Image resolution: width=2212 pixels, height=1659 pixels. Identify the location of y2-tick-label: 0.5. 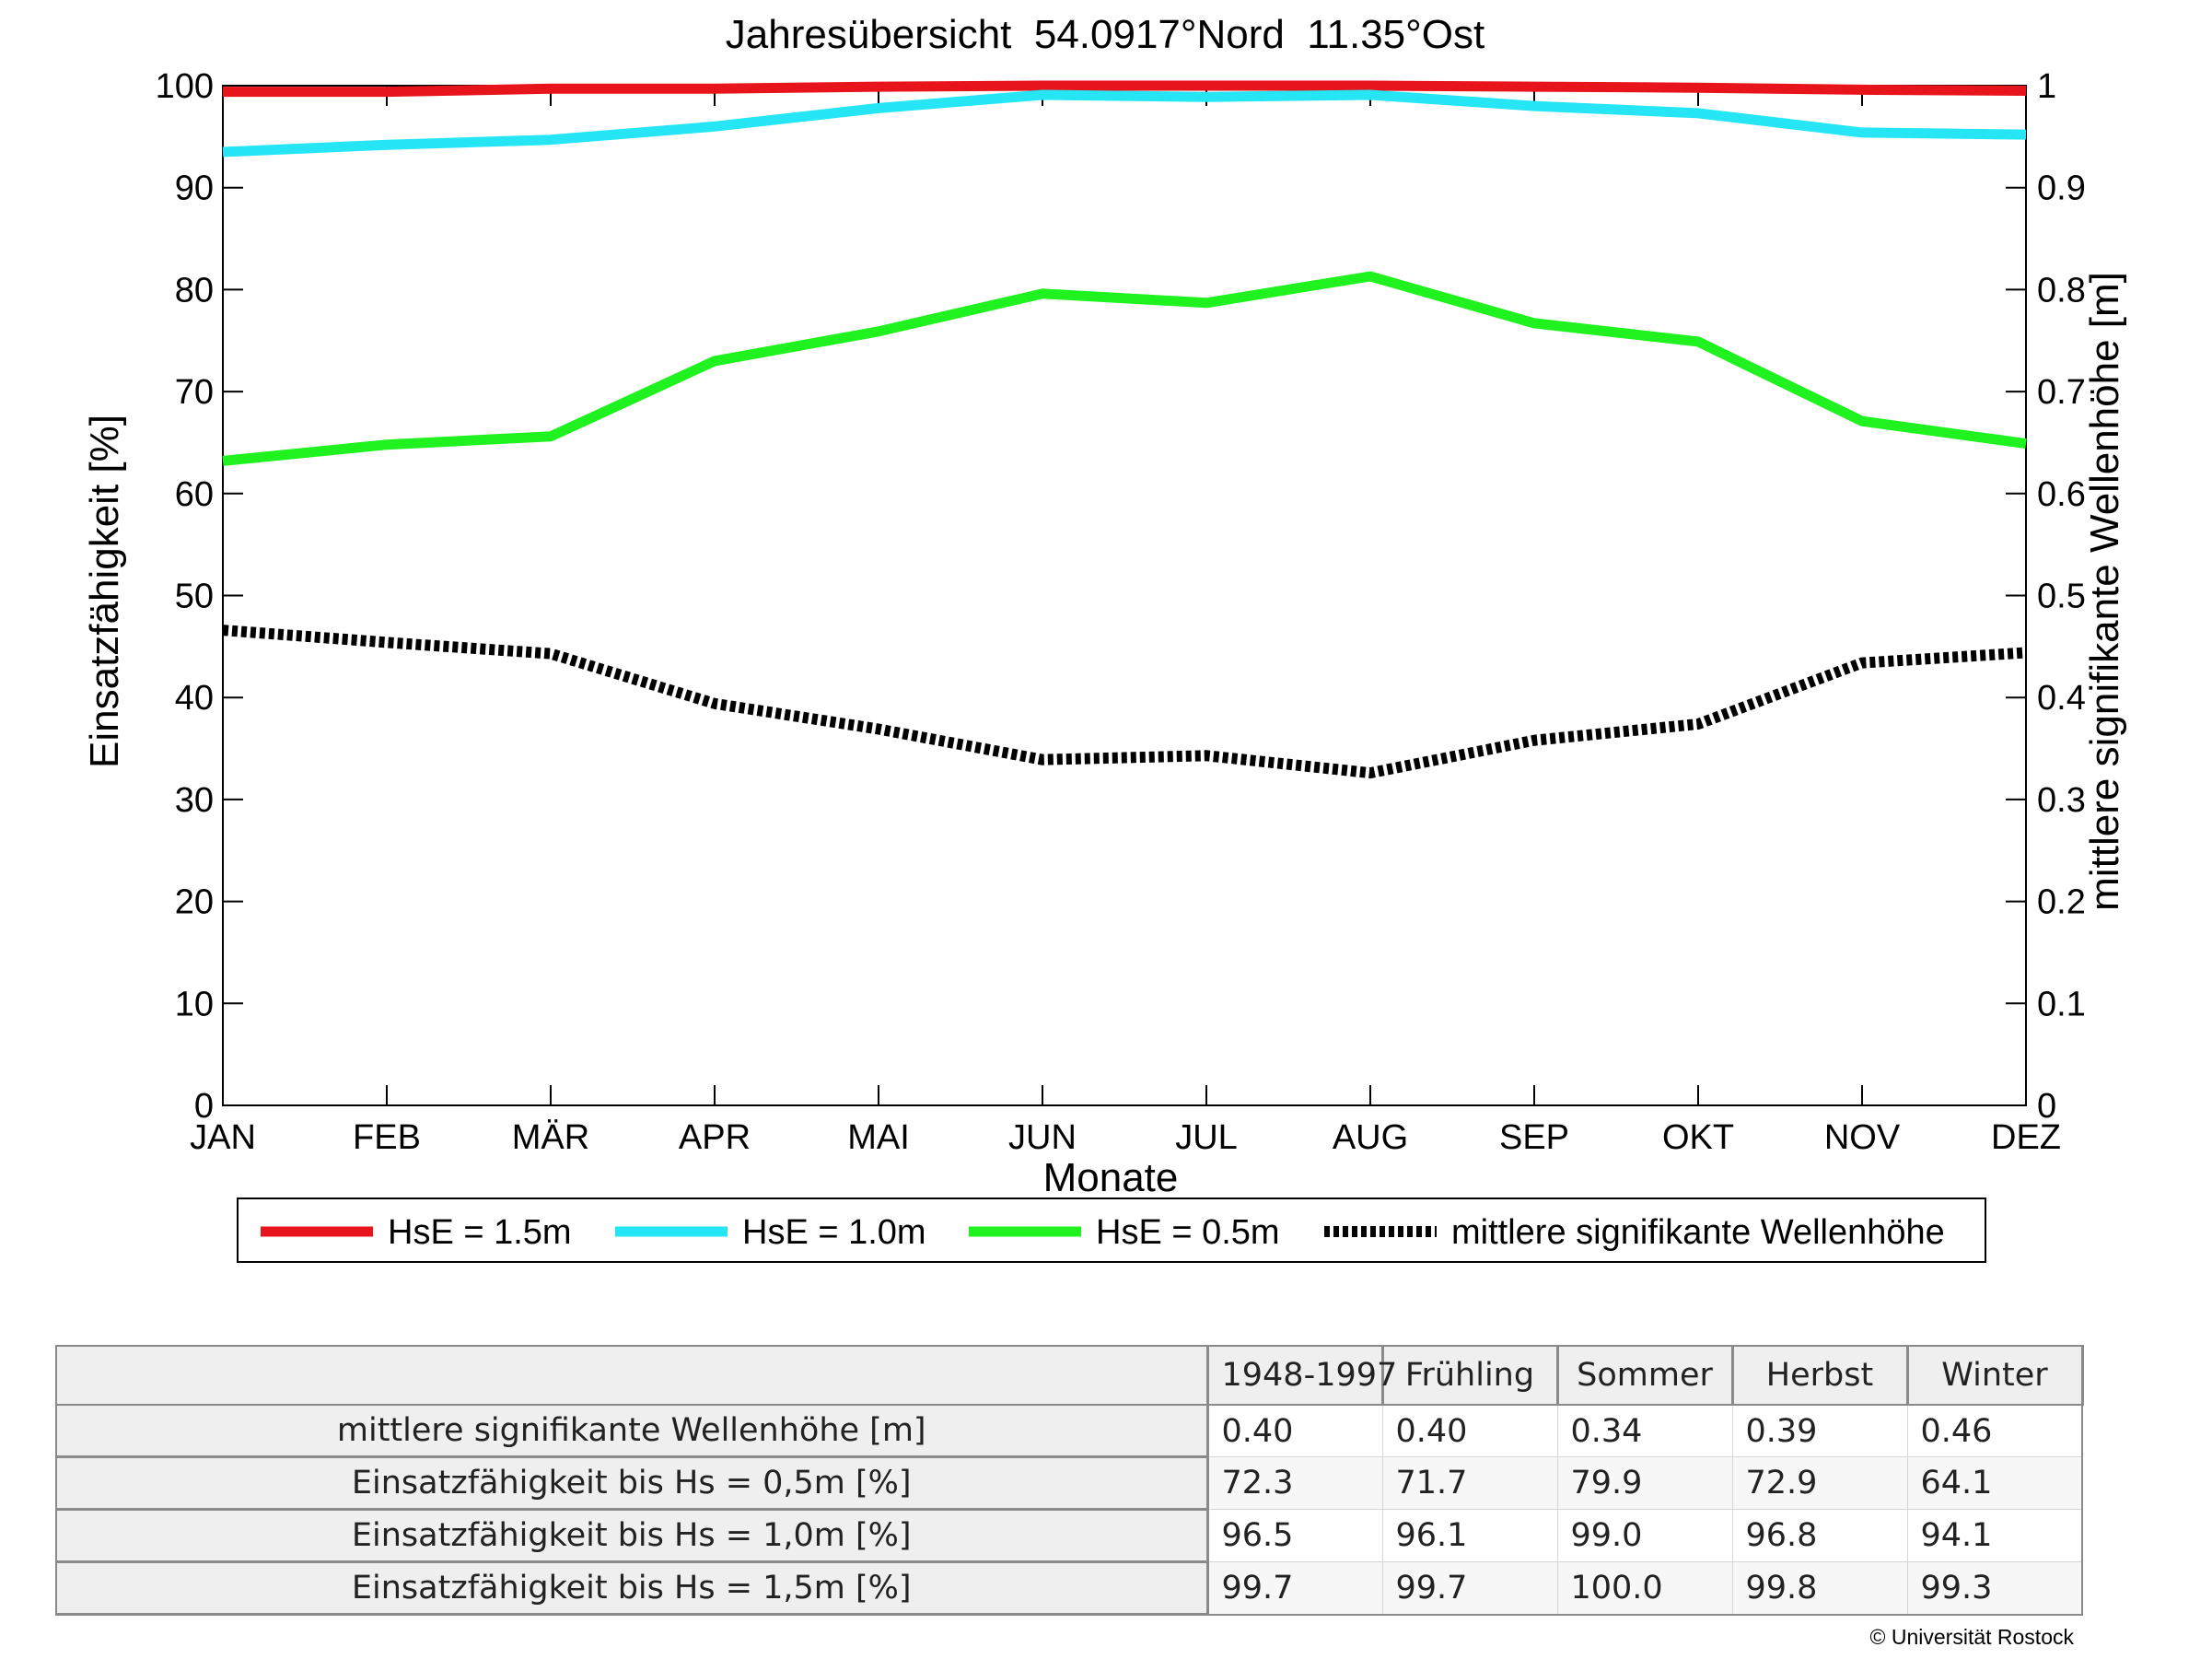
(2062, 597).